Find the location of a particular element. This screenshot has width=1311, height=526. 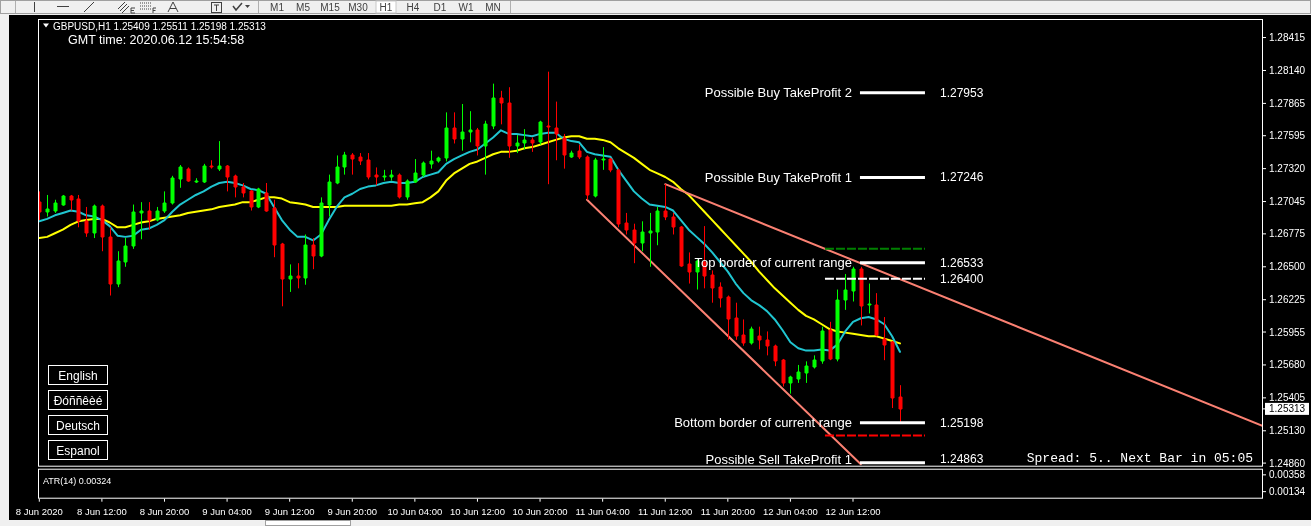

text: M5 is located at coordinates (303, 7).